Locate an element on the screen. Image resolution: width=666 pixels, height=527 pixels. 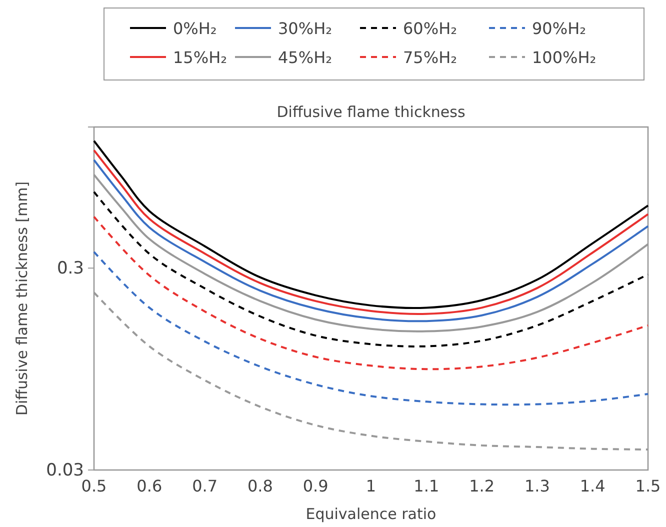
legend-label: 15%H₂ is located at coordinates (200, 57).